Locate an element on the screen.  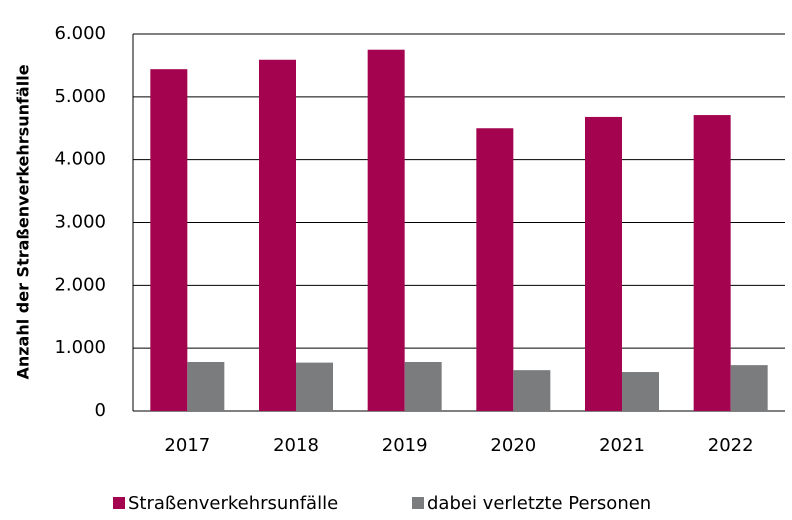
legend-label: Straßenverkehrsunfälle is located at coordinates (233, 503).